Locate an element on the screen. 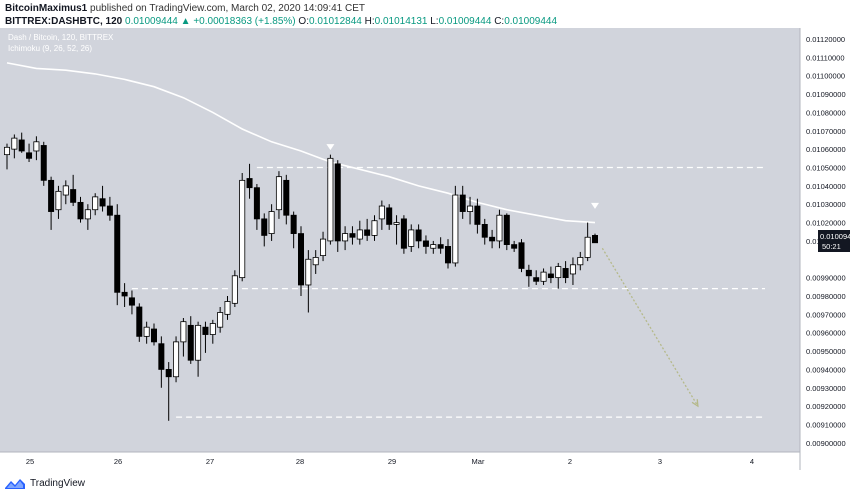 The height and width of the screenshot is (494, 850). price-tick-label: 0.00940000 is located at coordinates (826, 369).